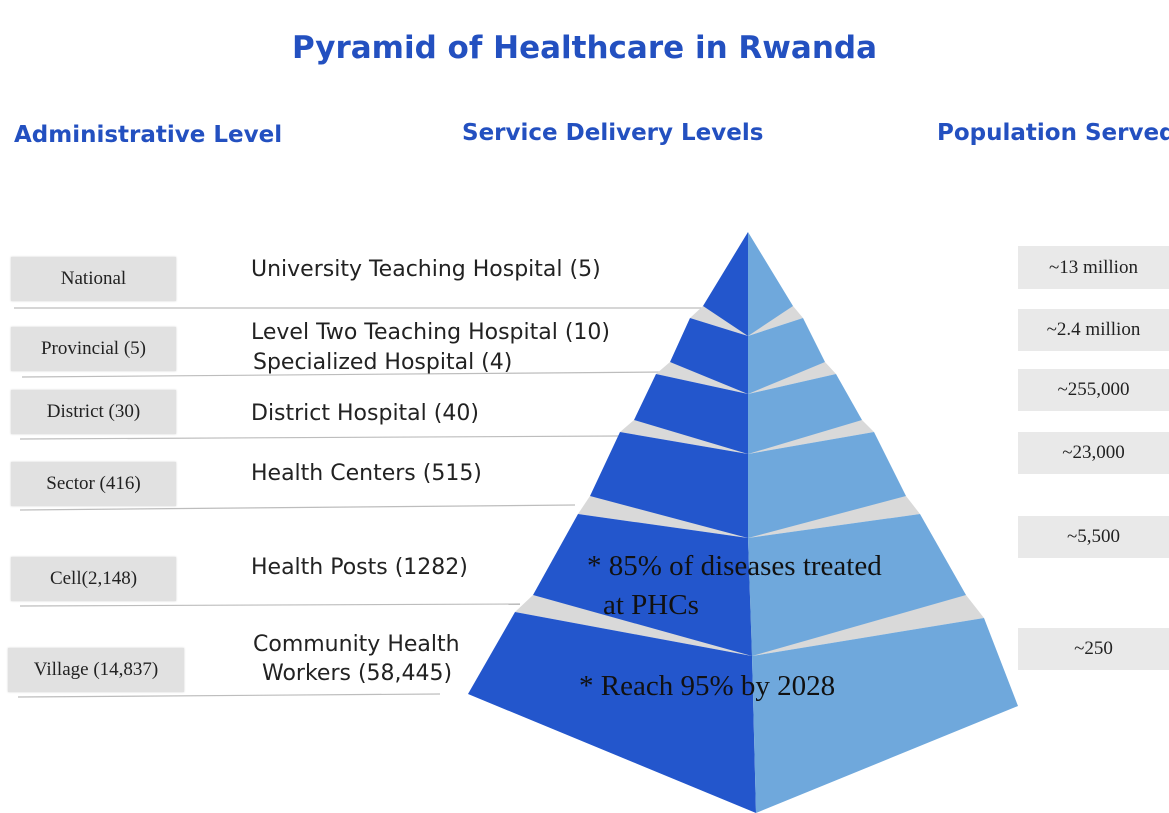  I want to click on admin-cell: Cell(2,148), so click(93, 579).